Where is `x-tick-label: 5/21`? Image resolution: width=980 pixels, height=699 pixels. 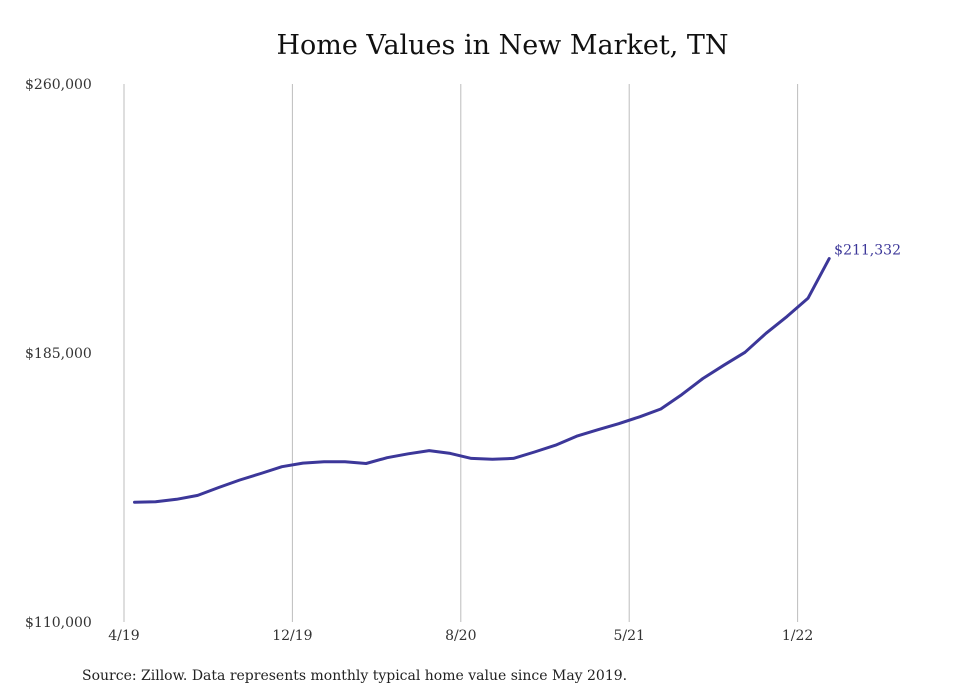
x-tick-label: 5/21 is located at coordinates (628, 636).